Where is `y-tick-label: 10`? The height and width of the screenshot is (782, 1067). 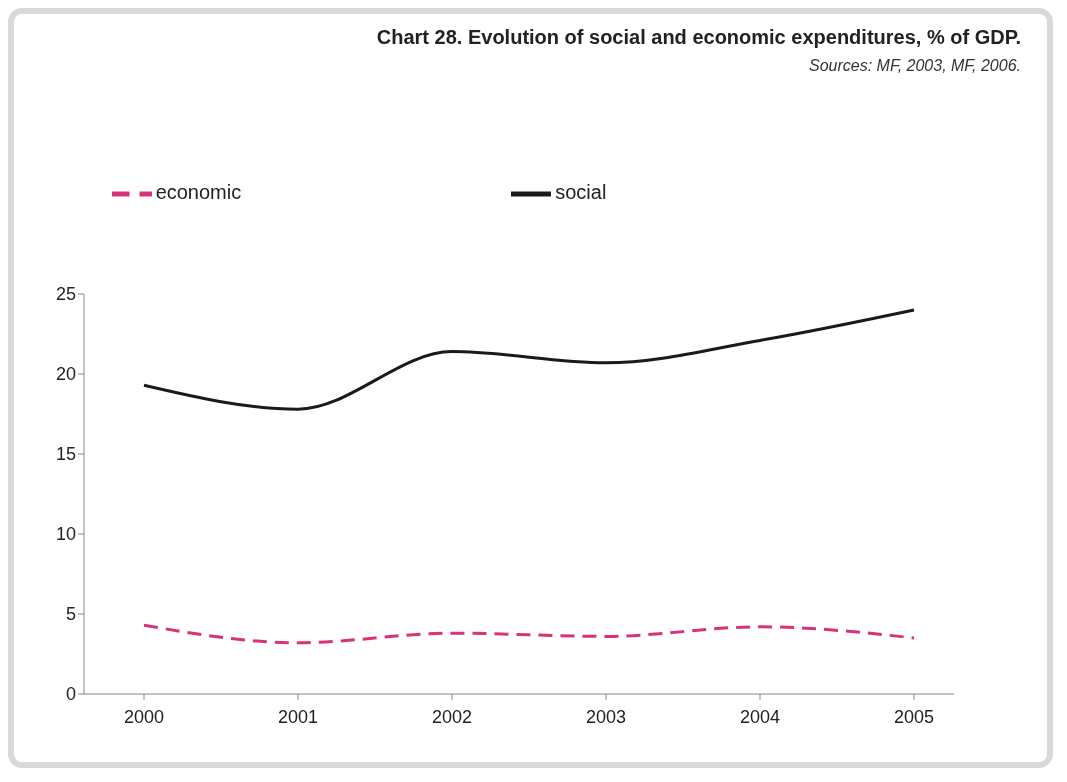 y-tick-label: 10 is located at coordinates (65, 534).